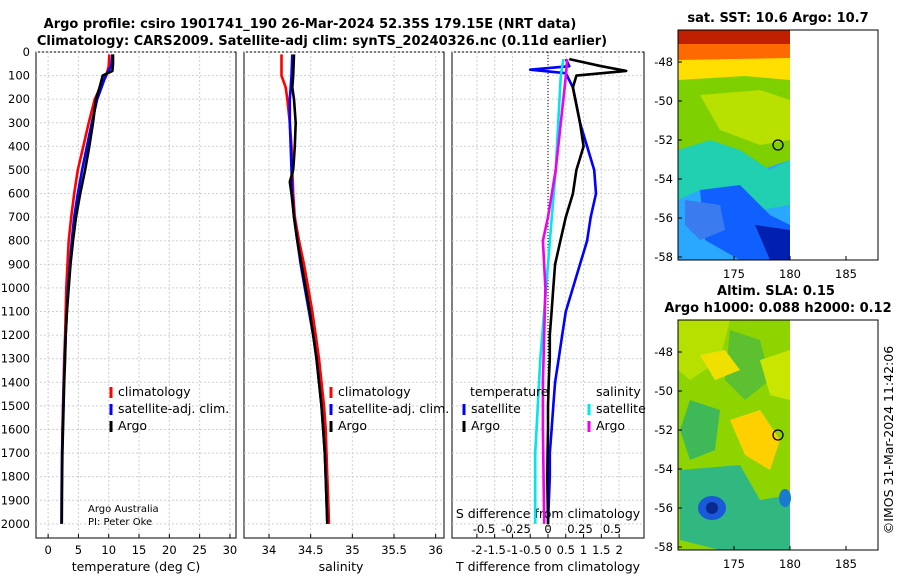 The image size is (900, 580). I want to click on sst-map-title: sat. SST: 10.6 Argo: 10.7, so click(777, 18).